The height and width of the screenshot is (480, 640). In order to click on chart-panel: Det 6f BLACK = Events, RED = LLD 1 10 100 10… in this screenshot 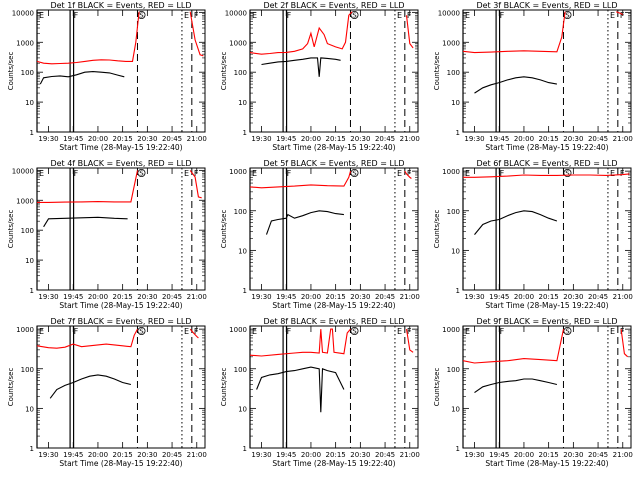, I will do `click(533, 234)`.